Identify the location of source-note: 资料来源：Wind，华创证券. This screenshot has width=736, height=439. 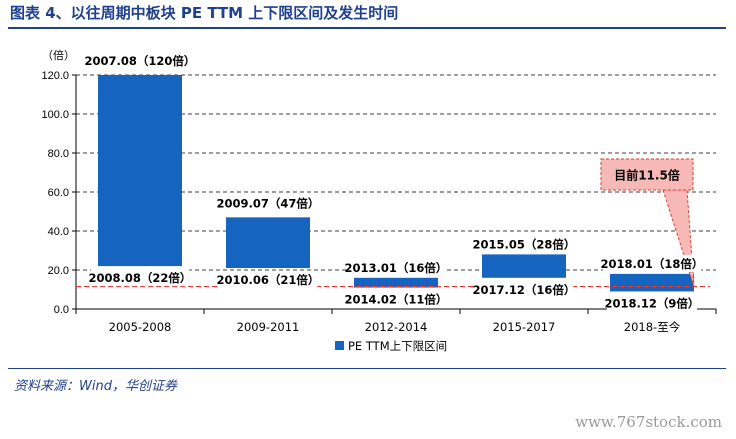
(95, 386).